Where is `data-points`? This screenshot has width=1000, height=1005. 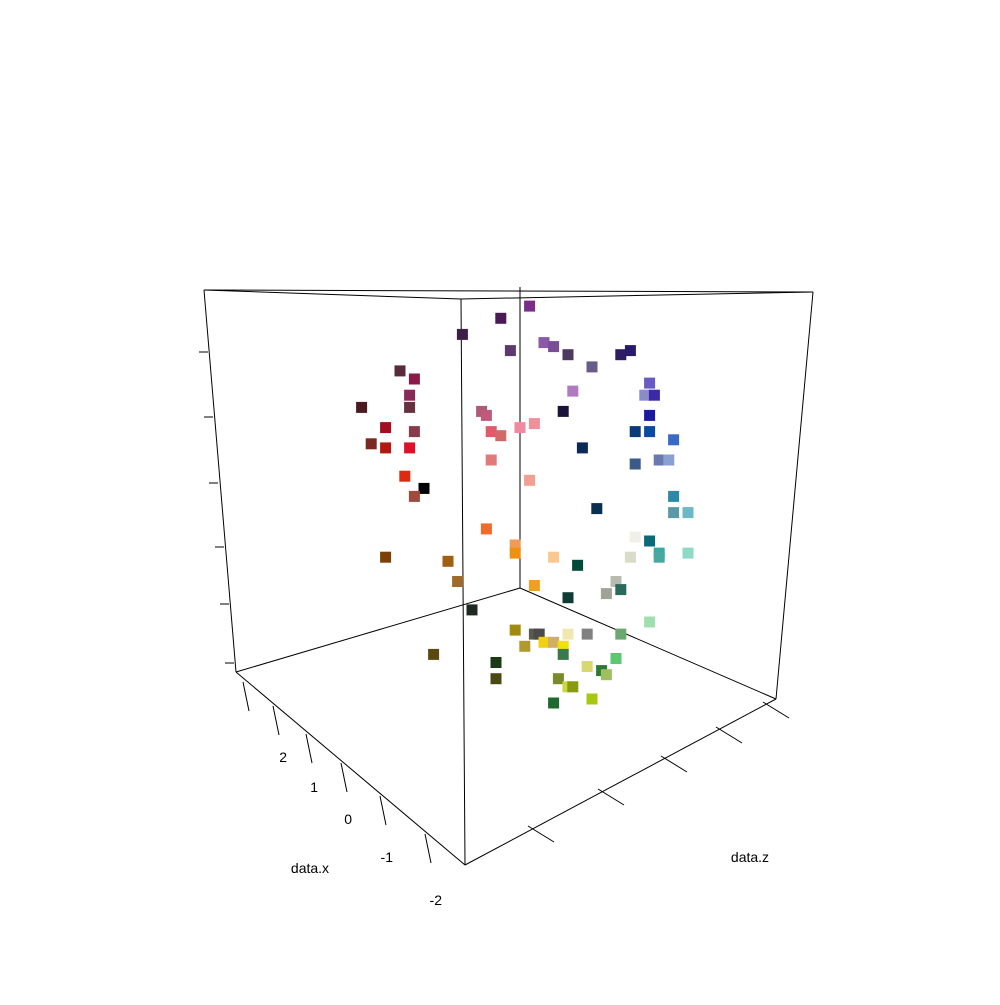 data-points is located at coordinates (525, 504).